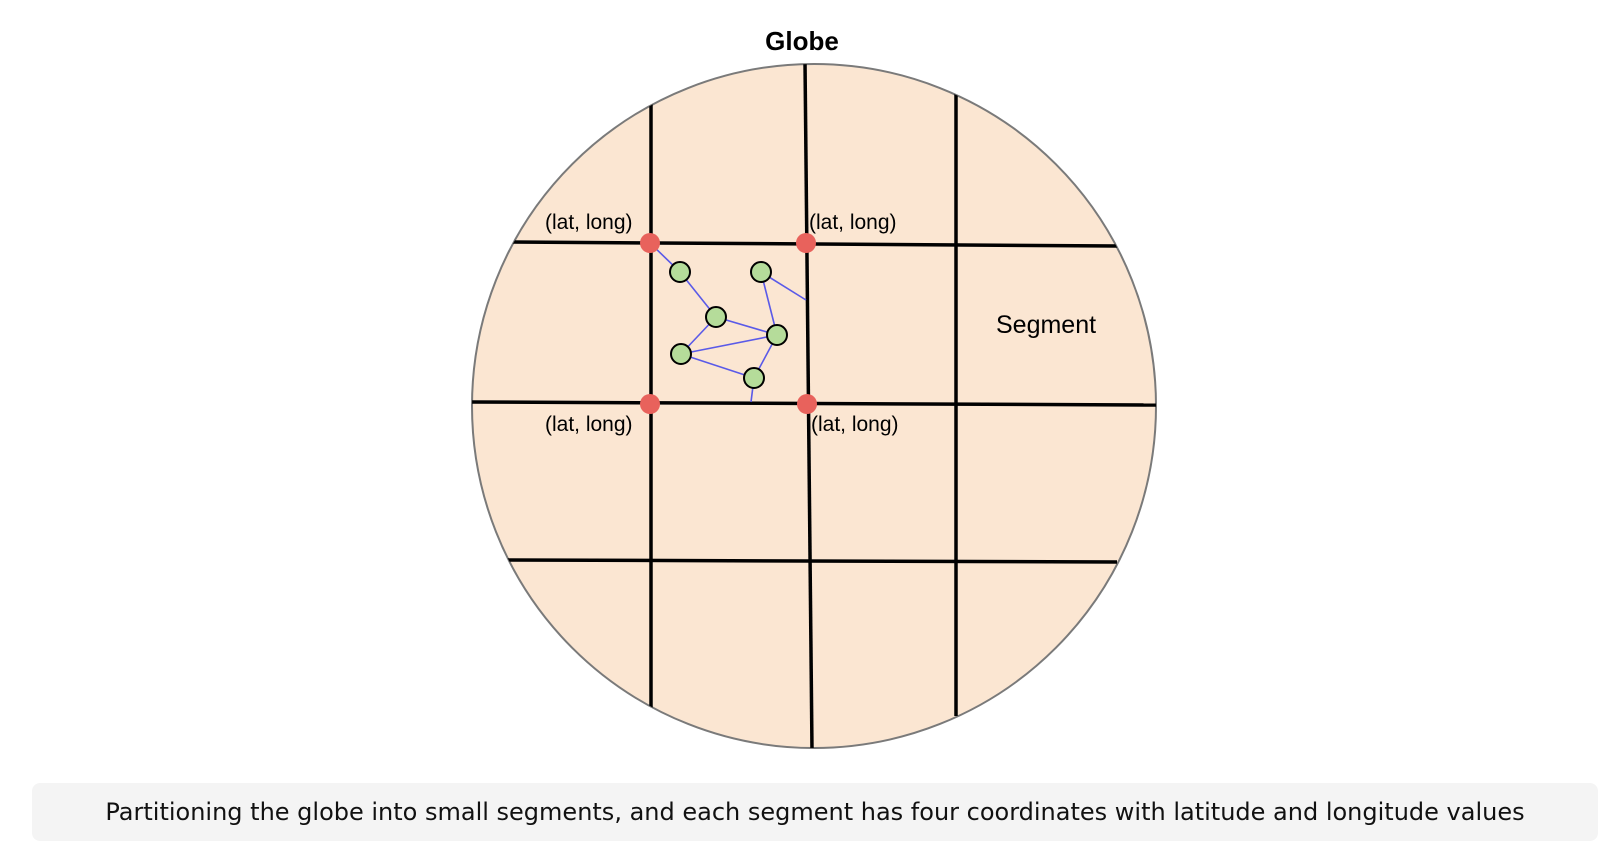 The image size is (1612, 858). I want to click on segment-label: Segment, so click(1046, 325).